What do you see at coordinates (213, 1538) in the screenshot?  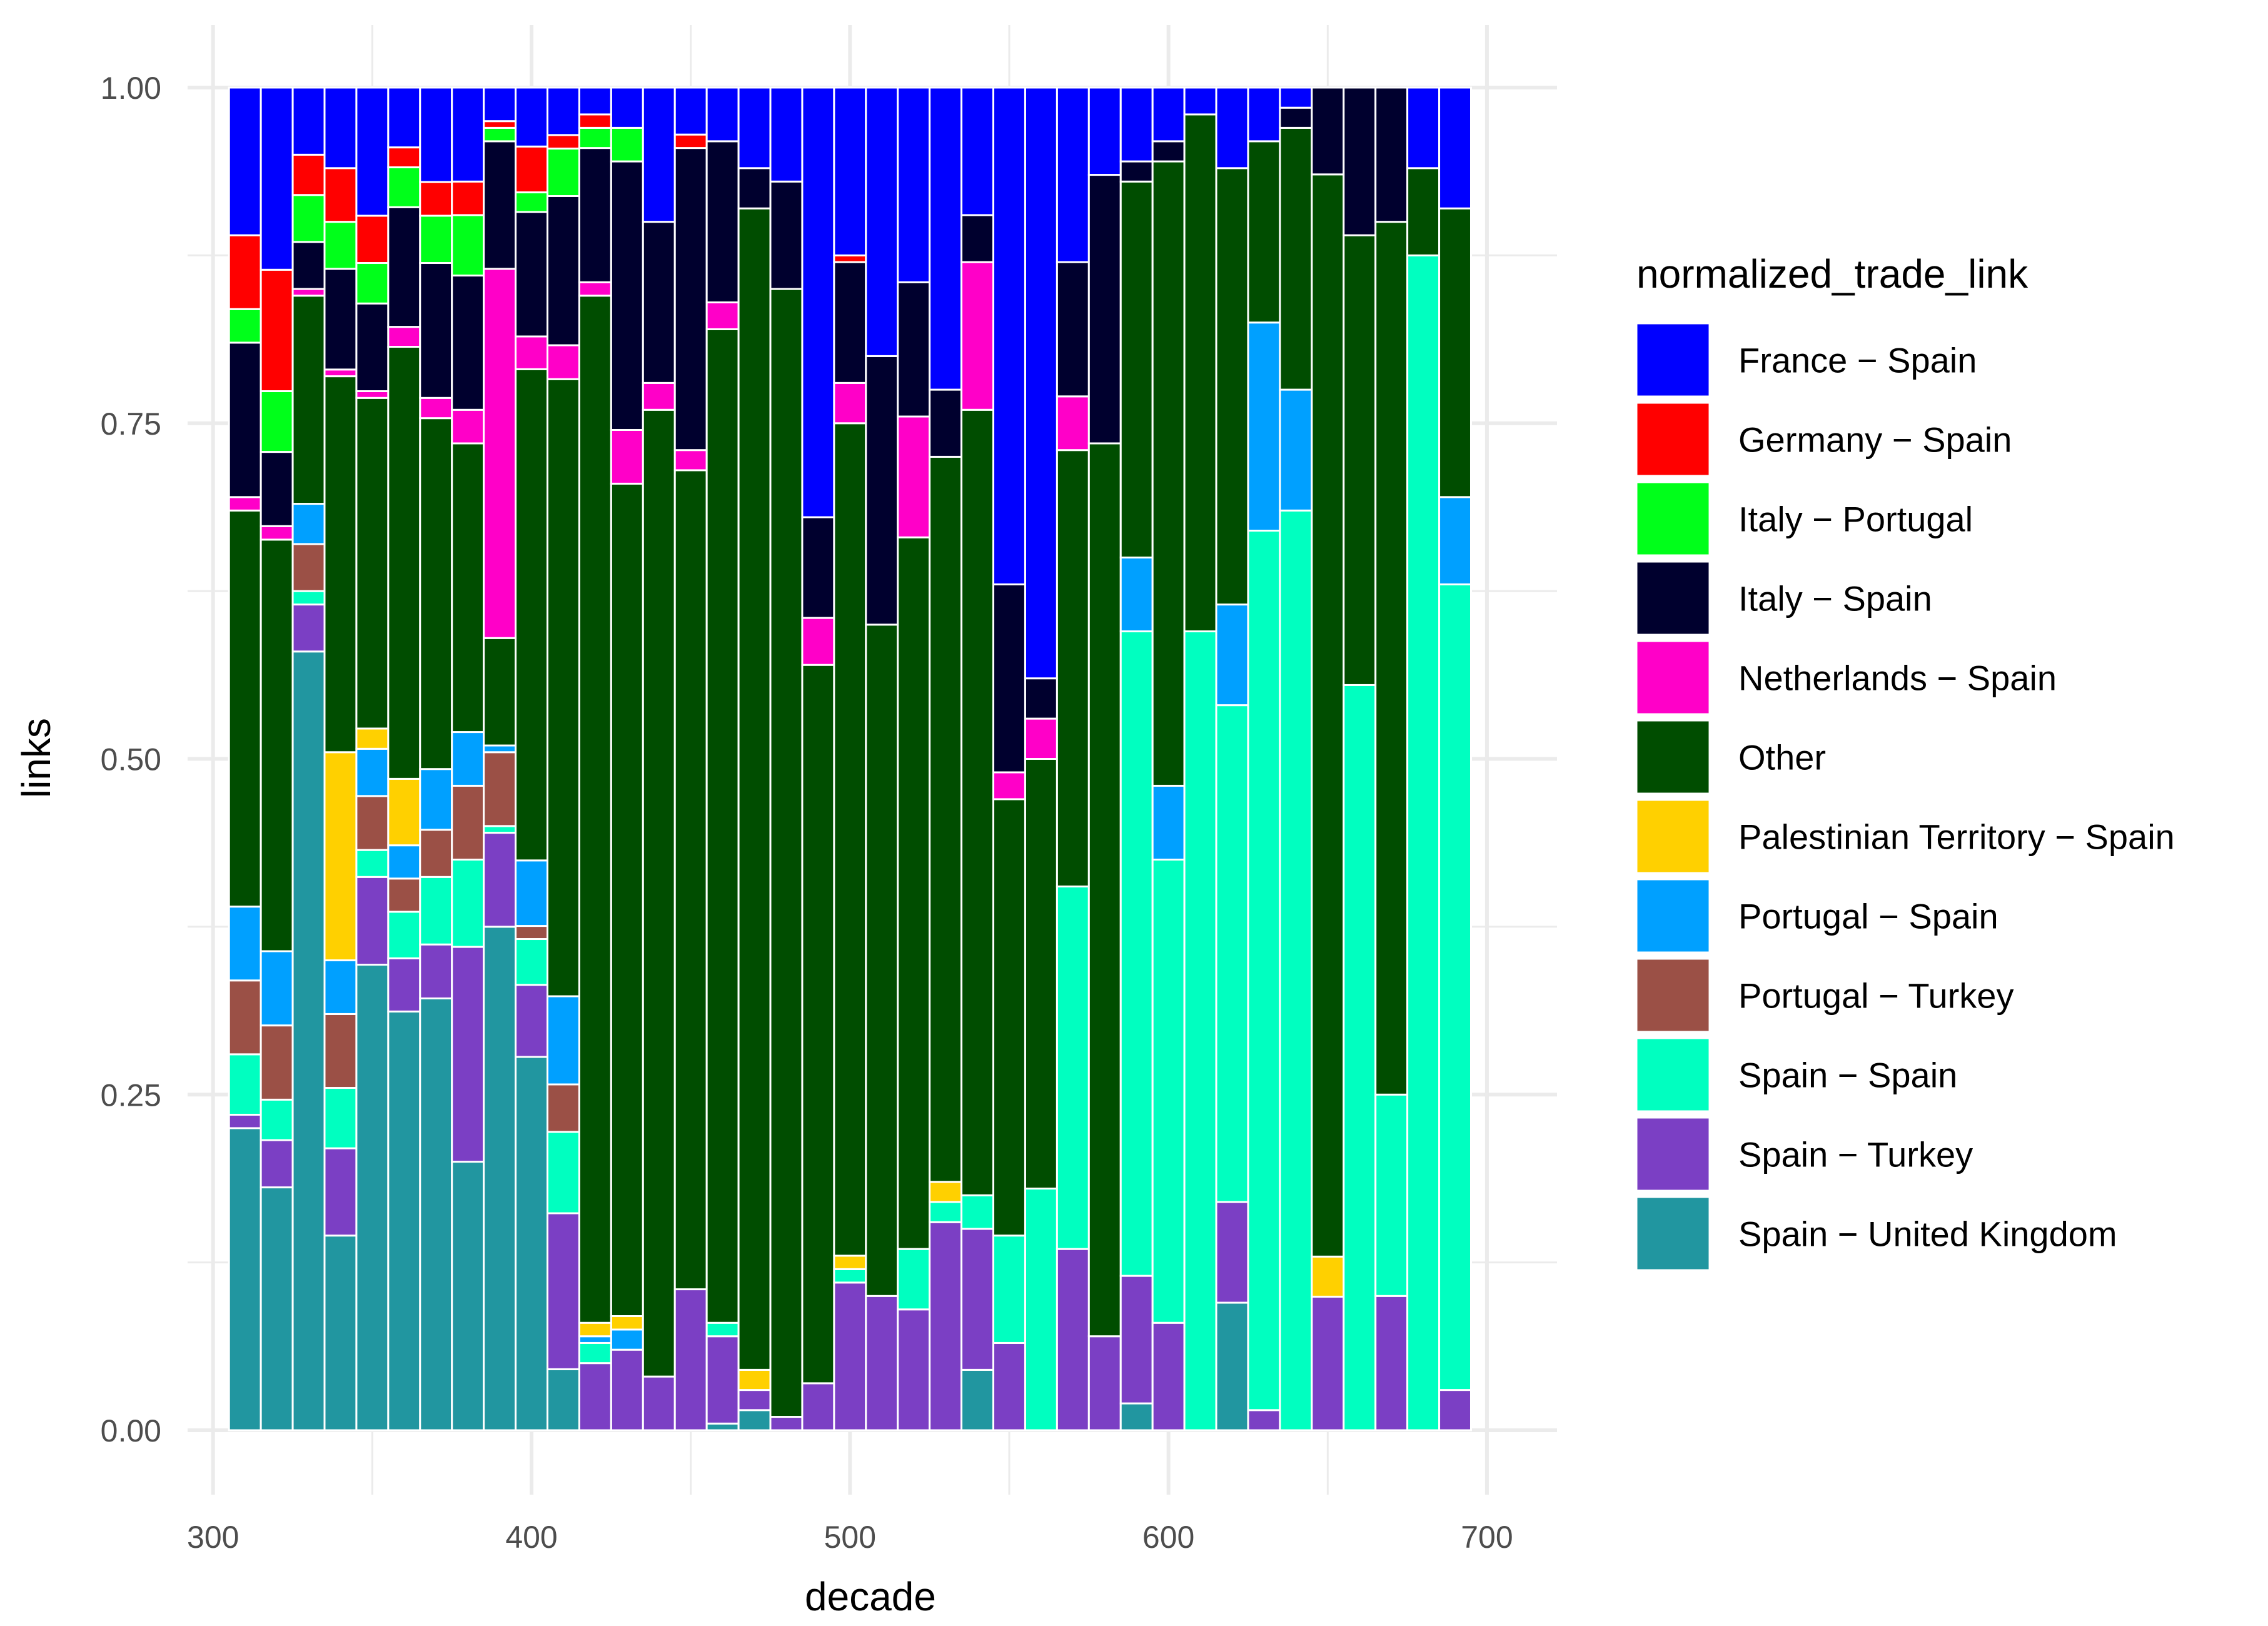 I see `x-tick-label: 300` at bounding box center [213, 1538].